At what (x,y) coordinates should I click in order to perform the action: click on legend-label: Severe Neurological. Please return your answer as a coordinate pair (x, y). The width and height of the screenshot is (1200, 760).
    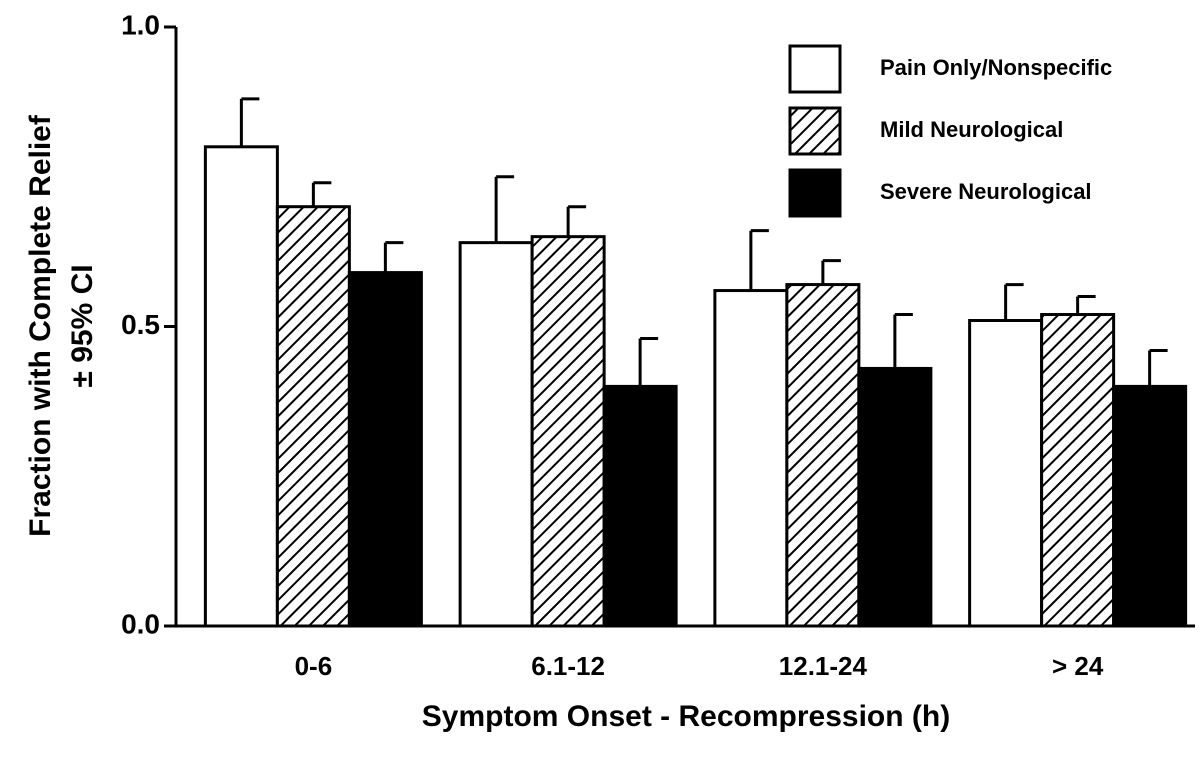
    Looking at the image, I should click on (986, 191).